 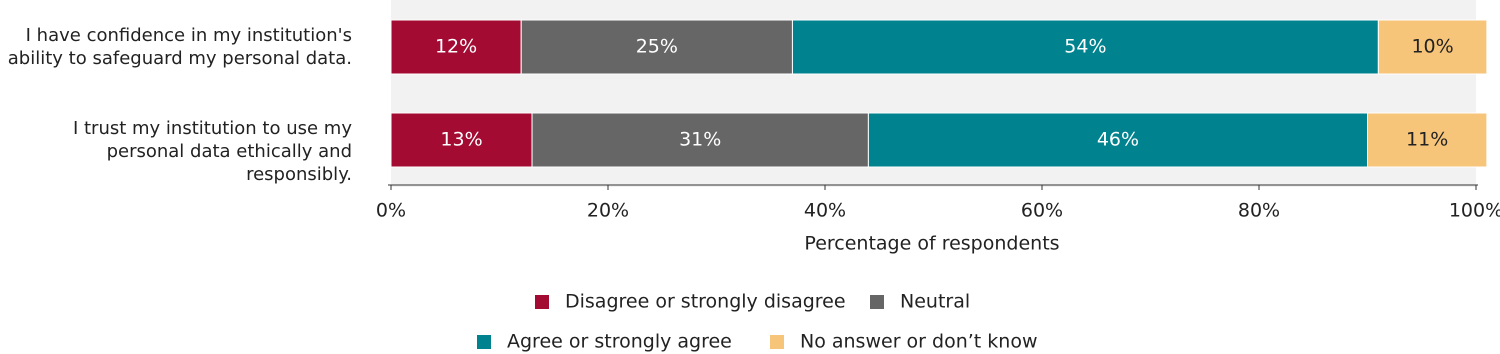 I want to click on legend-label: Disagree or strongly disagree, so click(x=705, y=302).